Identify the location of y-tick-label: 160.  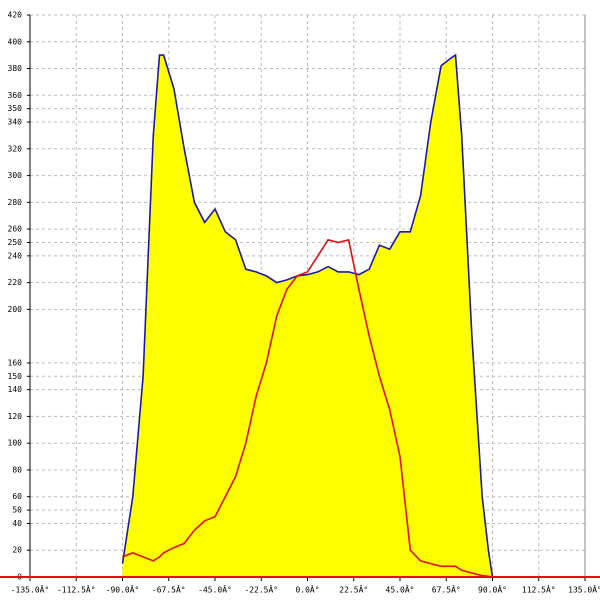
(15, 362).